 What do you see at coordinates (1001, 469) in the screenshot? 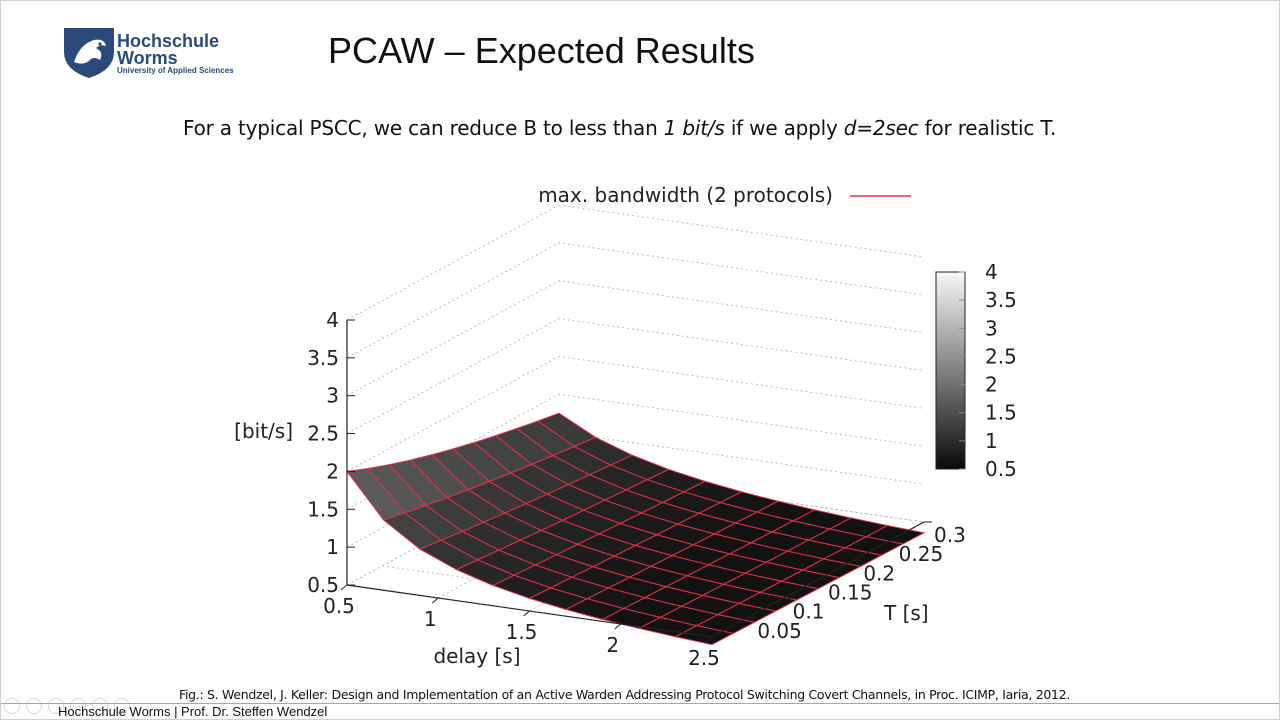
I see `colorbar-tick-label: 0.5` at bounding box center [1001, 469].